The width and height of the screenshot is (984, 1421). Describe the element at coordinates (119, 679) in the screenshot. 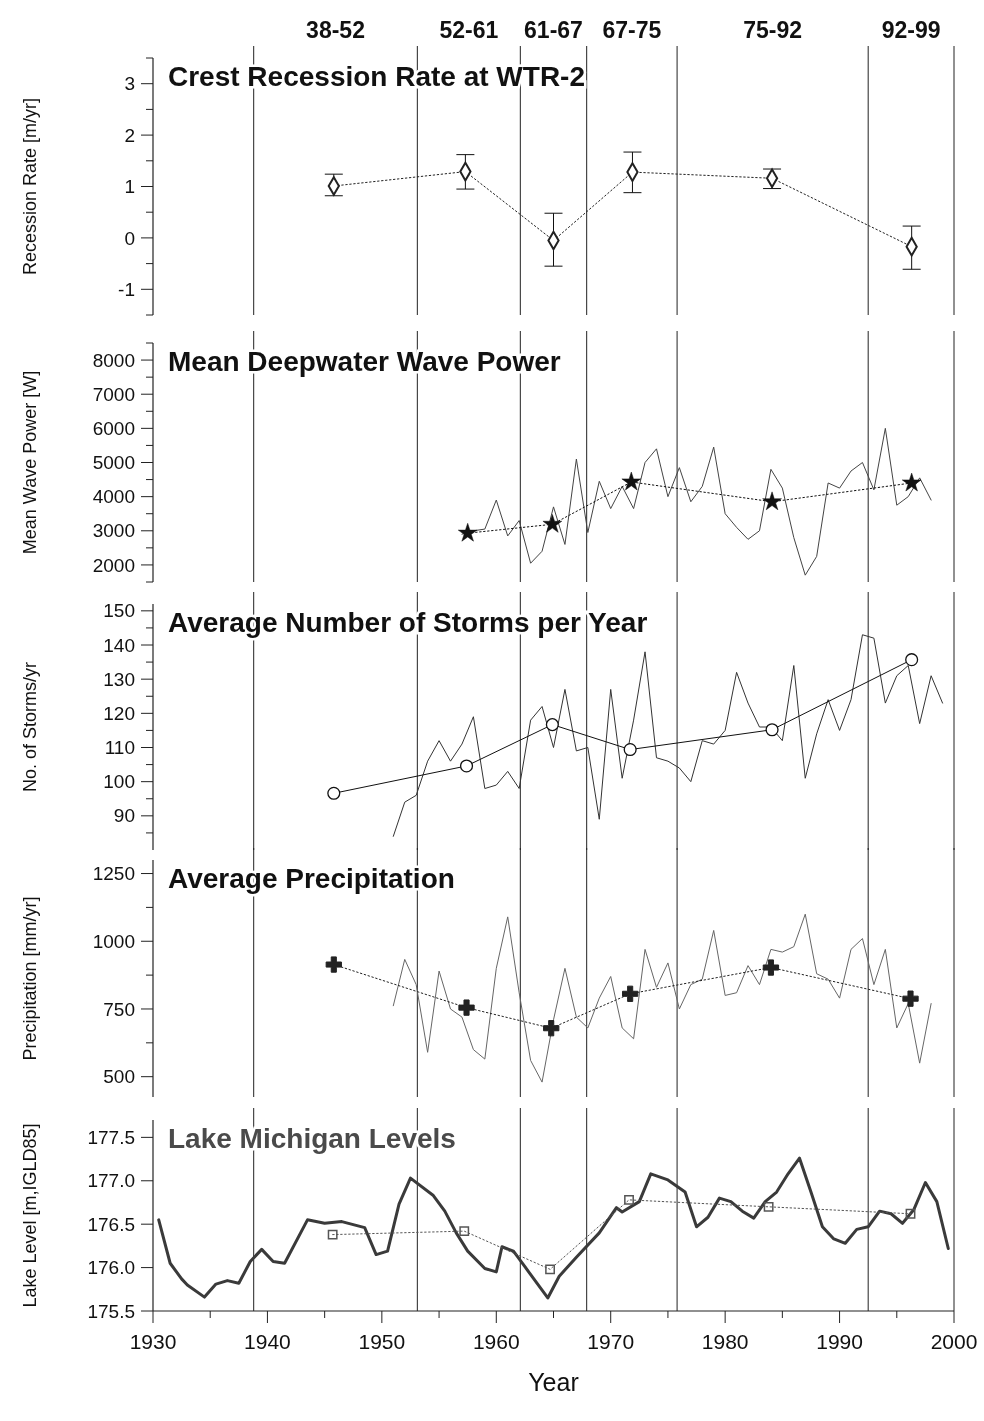

I see `y-tick-label: 130` at that location.